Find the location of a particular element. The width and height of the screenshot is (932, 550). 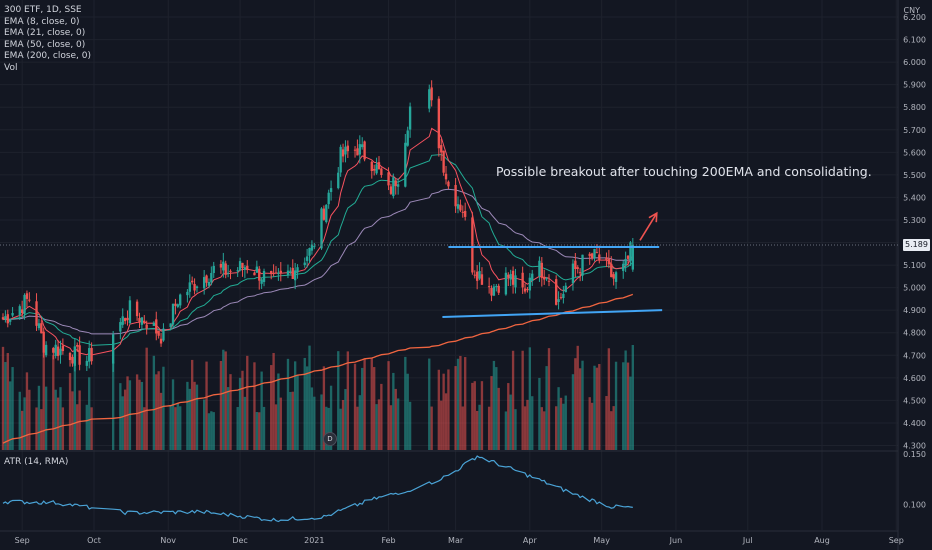

symbol-title: 300 ETF, 1D, SSE is located at coordinates (43, 10).